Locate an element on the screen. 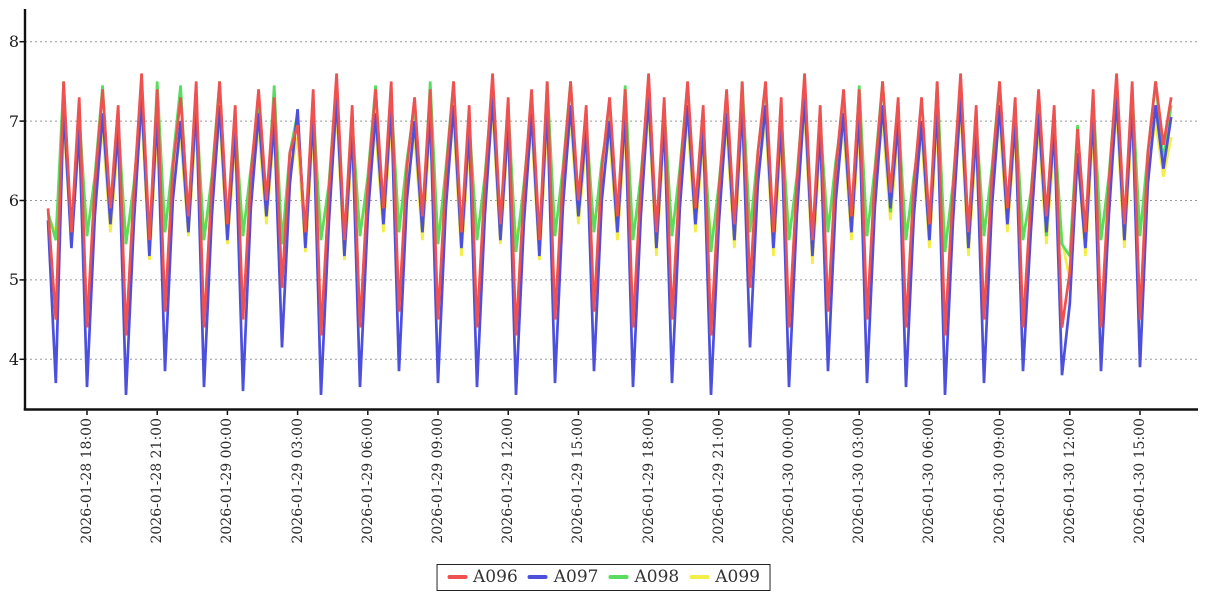 The image size is (1207, 600). x-tick-label: 2026-01-30 03:00 is located at coordinates (859, 481).